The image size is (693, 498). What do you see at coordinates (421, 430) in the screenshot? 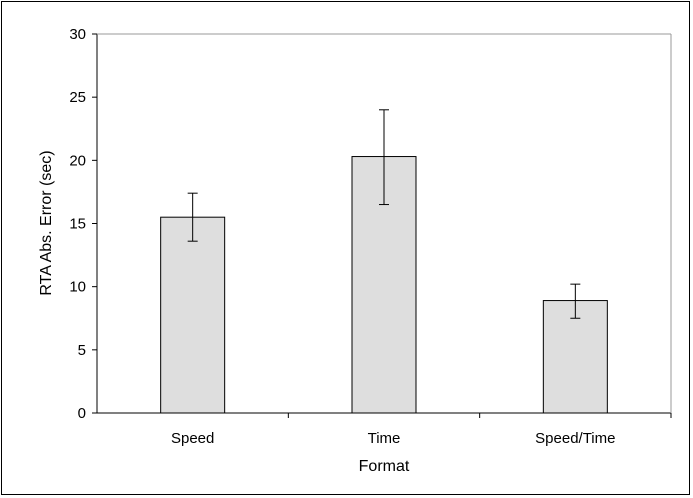
I see `x-axis-labels: Speed Time Speed/Time` at bounding box center [421, 430].